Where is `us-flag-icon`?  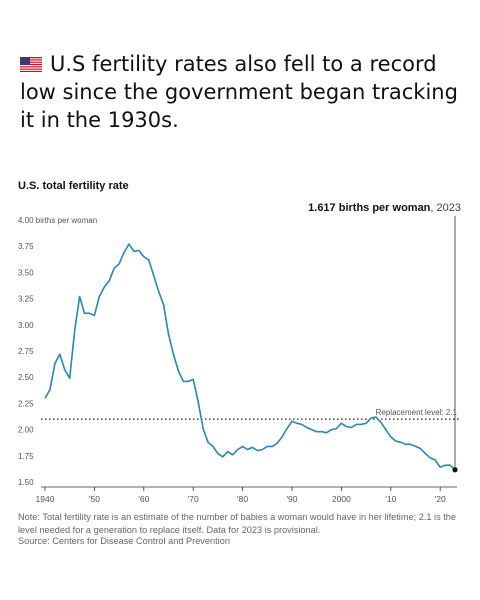 us-flag-icon is located at coordinates (31, 64).